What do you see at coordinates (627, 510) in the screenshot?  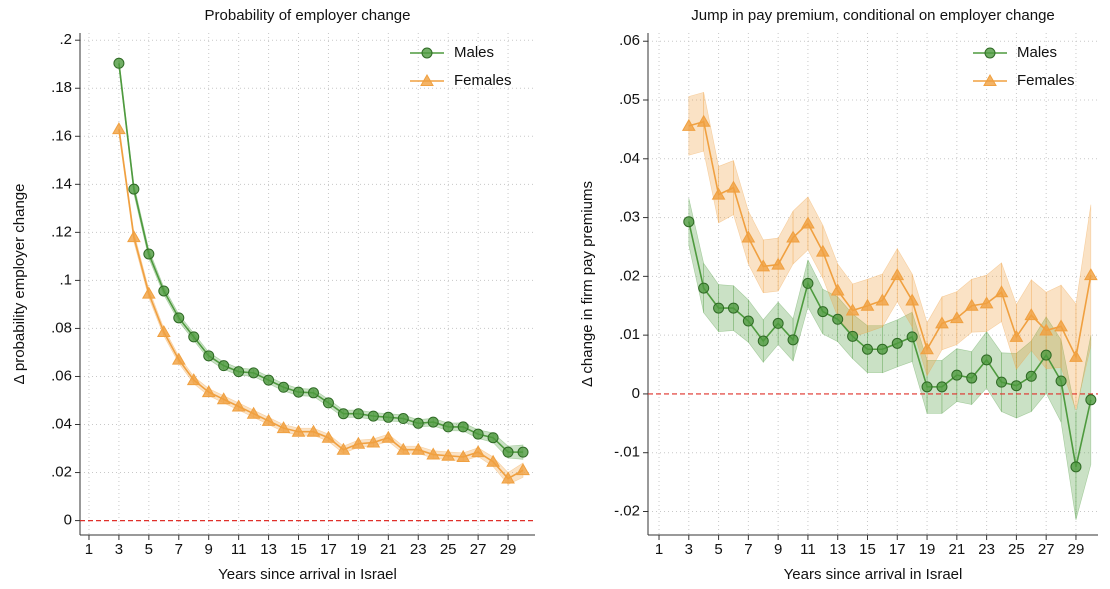 I see `y-tick-label: -.02` at bounding box center [627, 510].